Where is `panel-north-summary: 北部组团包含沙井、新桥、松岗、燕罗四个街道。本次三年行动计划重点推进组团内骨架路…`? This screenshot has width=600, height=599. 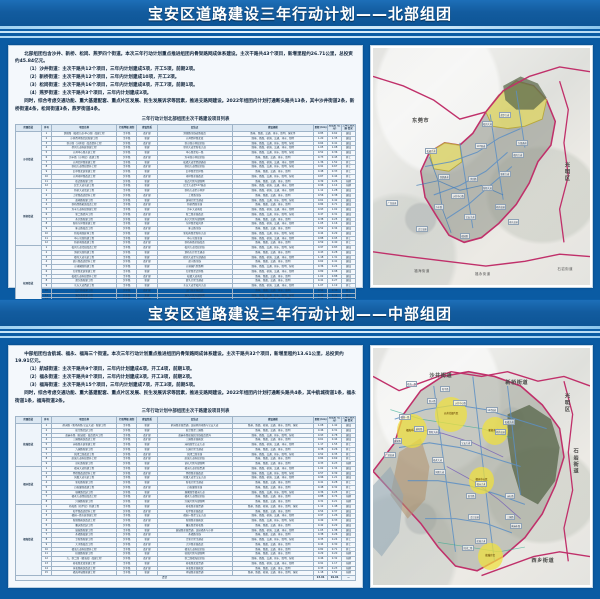 panel-north-summary: 北部组团包含沙井、新桥、松岗、燕罗四个街道。本次三年行动计划重点推进组团内骨架路… is located at coordinates (185, 82).